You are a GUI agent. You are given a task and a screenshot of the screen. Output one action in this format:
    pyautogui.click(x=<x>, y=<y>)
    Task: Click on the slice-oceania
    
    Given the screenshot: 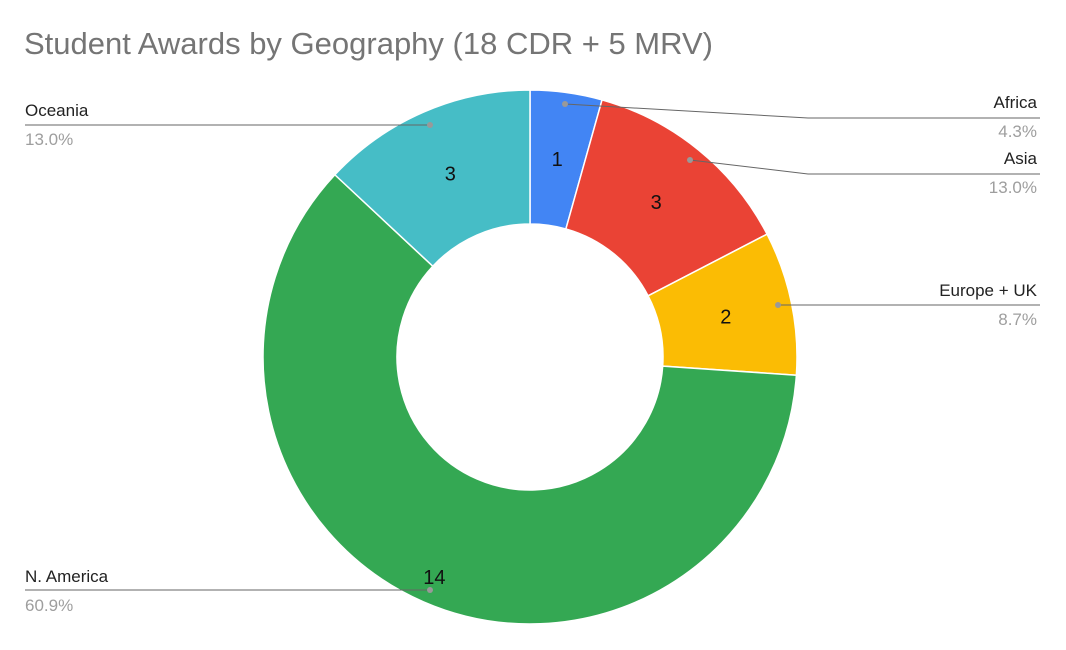 What is the action you would take?
    pyautogui.click(x=432, y=178)
    